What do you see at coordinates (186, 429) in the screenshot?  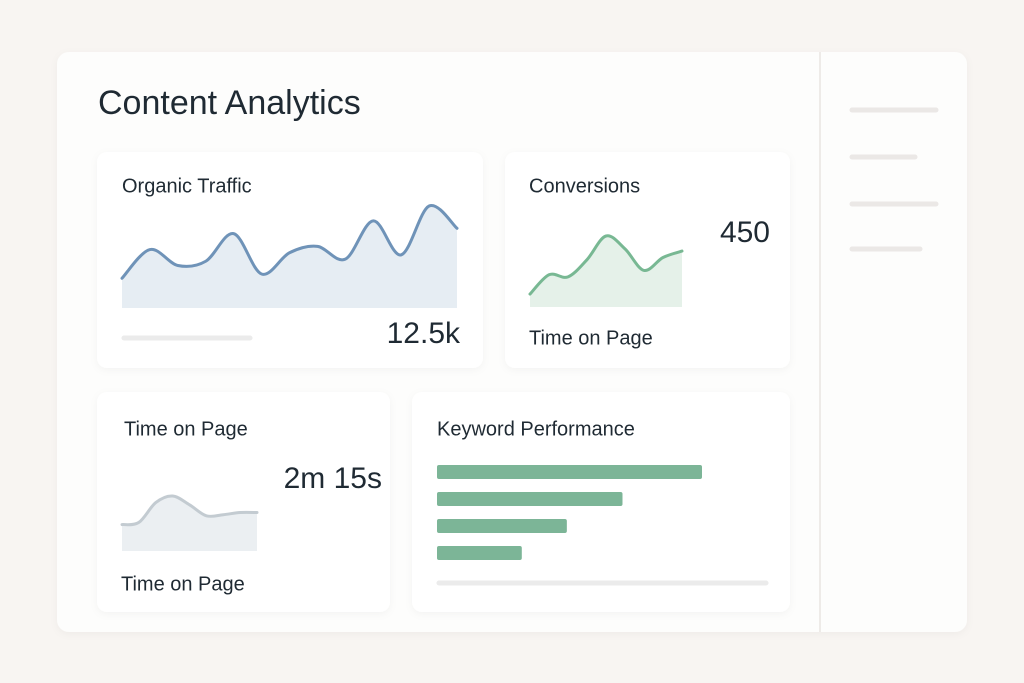 I see `card-title: Time on Page` at bounding box center [186, 429].